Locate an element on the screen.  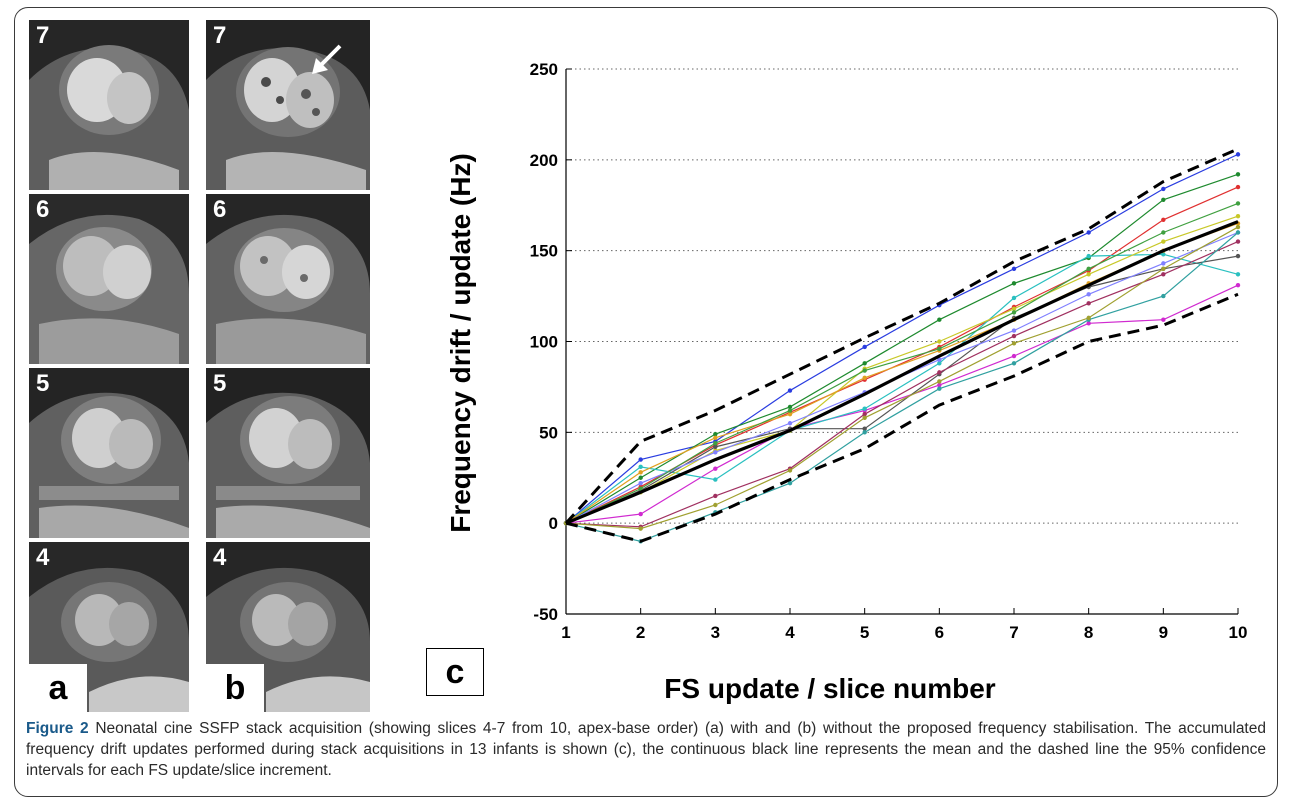
y-tick-label: 200 is located at coordinates (544, 160).